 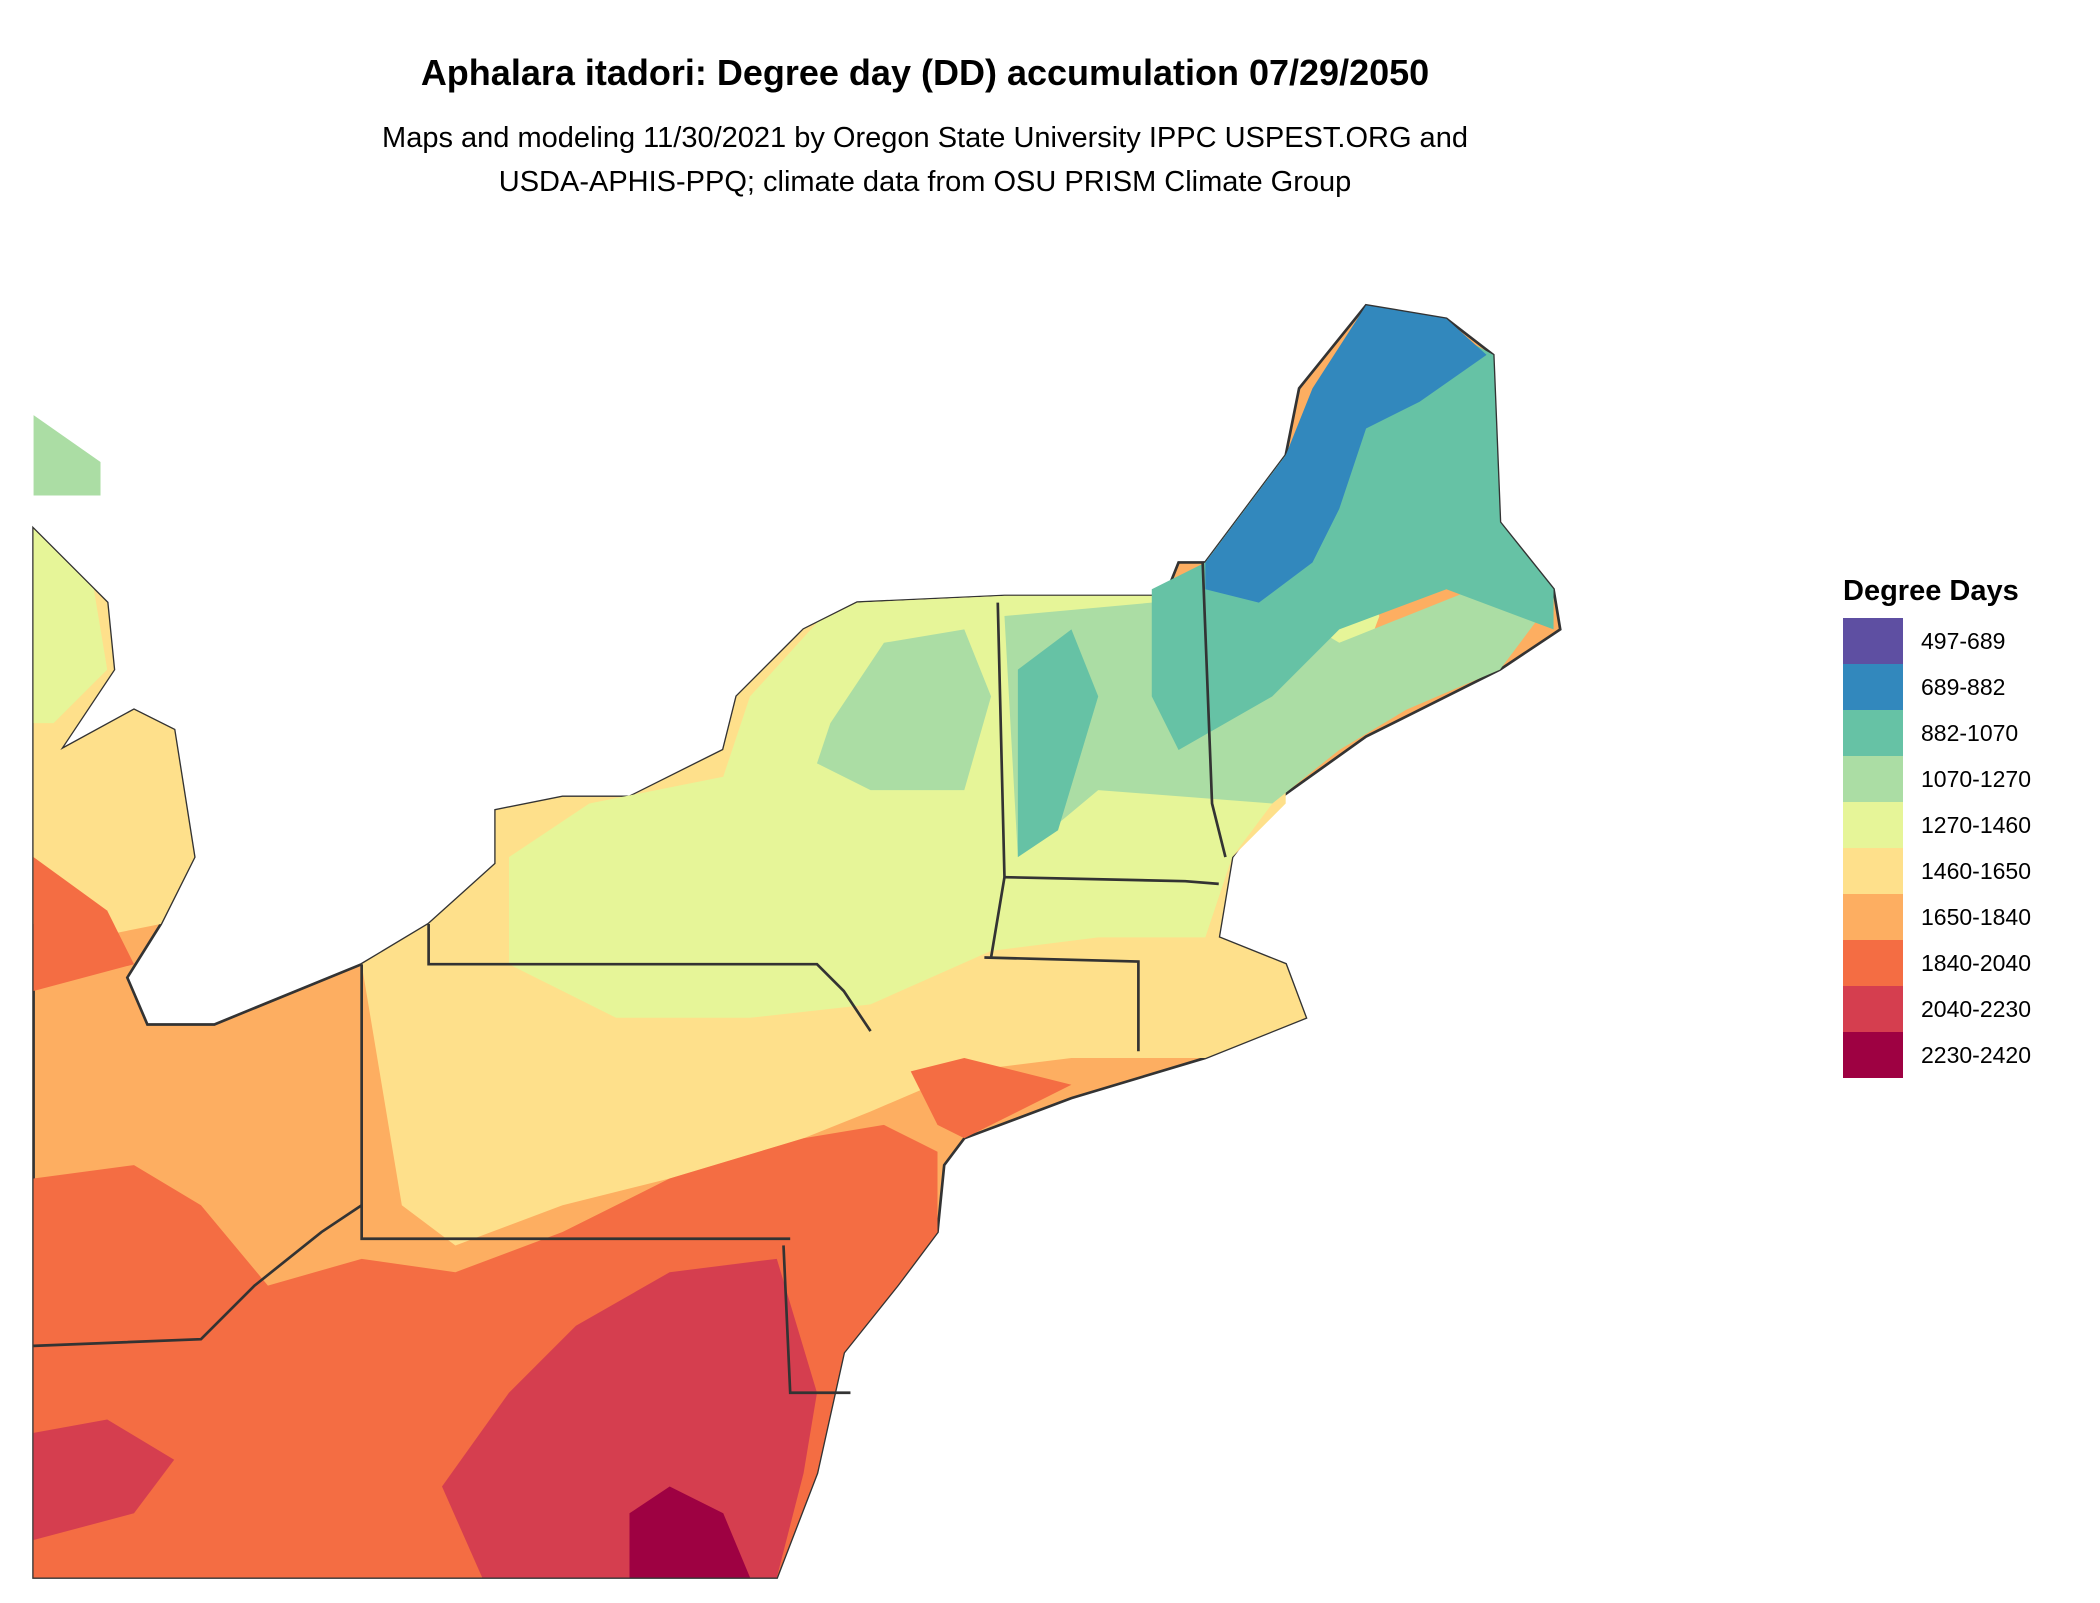 I want to click on legend-item: 2040-2230, so click(x=1937, y=1009).